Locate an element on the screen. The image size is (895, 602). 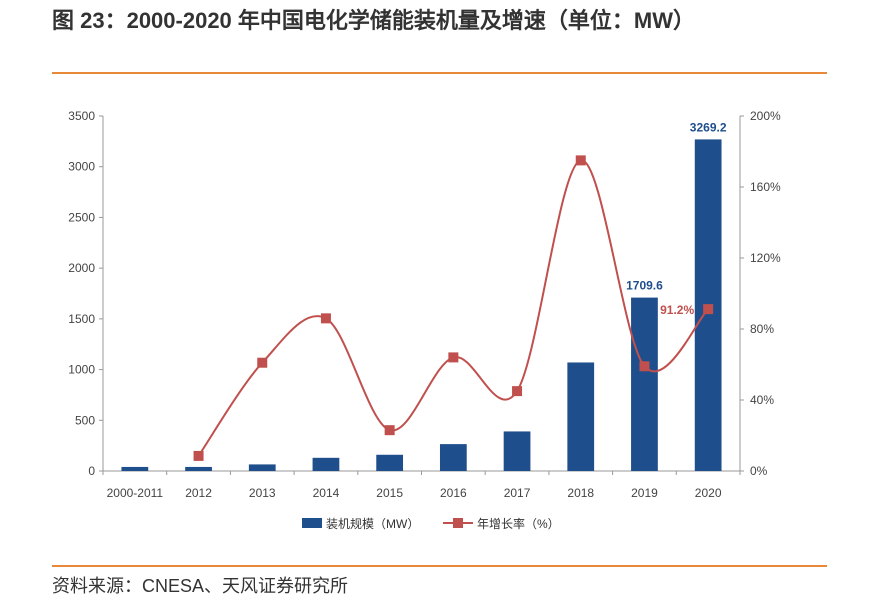
right-tick-label: 40% is located at coordinates (762, 400).